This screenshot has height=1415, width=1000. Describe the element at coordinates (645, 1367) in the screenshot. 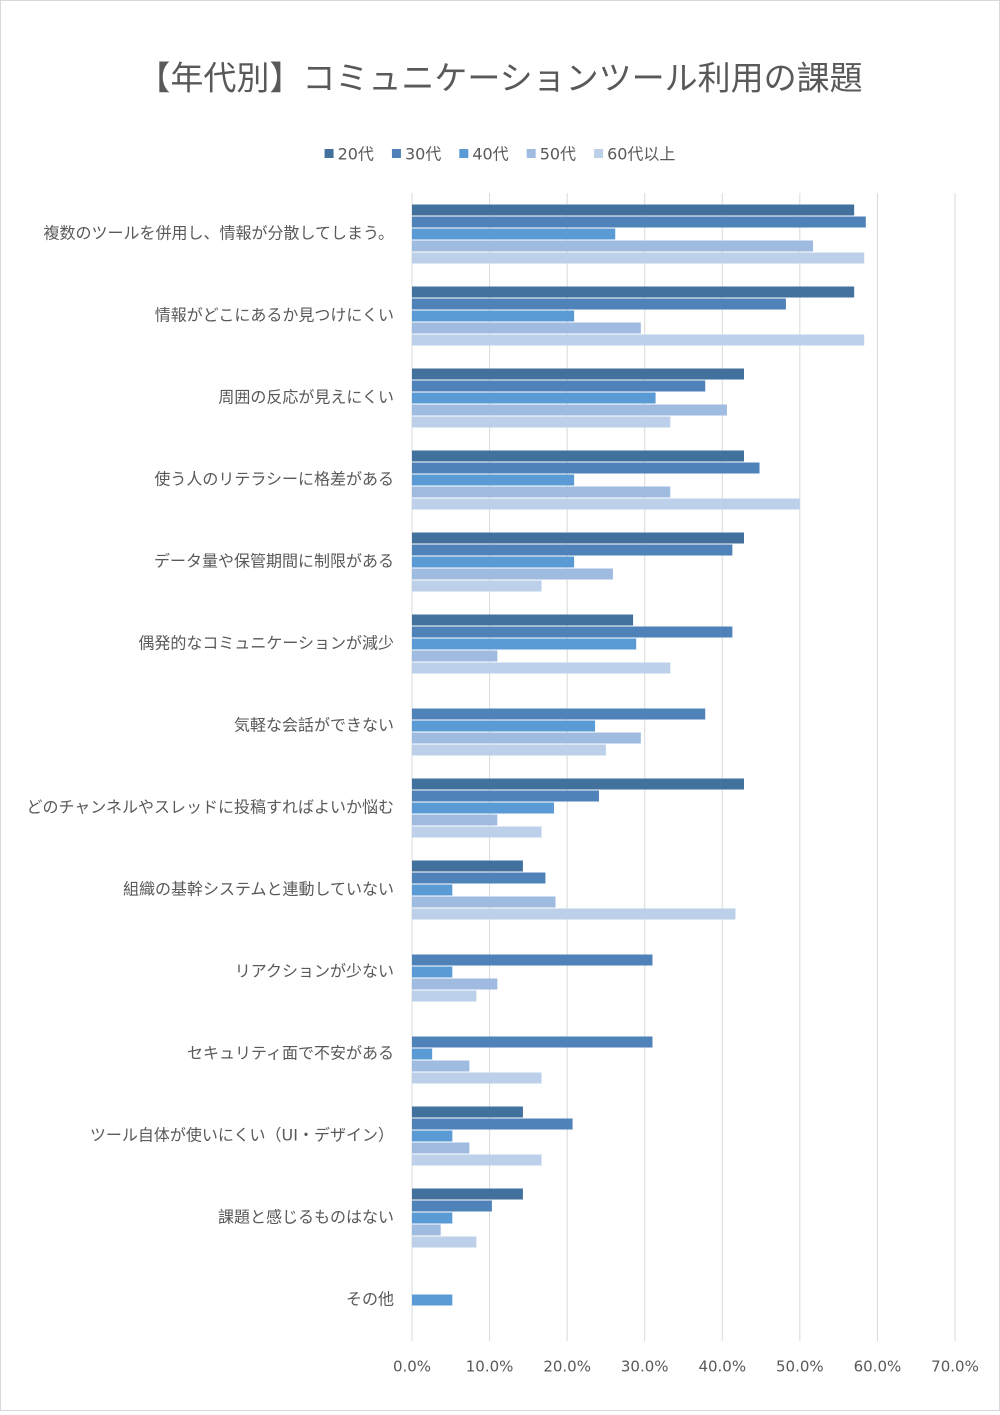

I see `x-tick-label: 30.0%` at that location.